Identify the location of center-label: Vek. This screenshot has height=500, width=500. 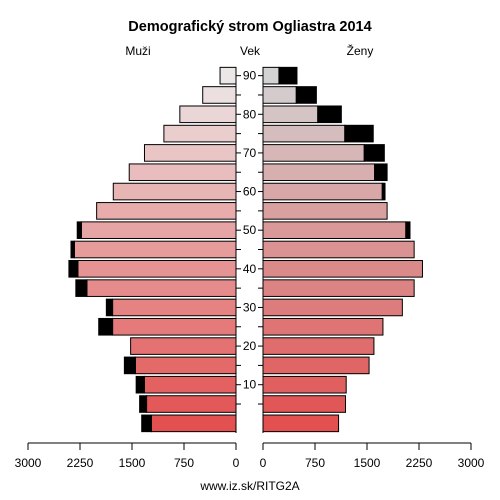
(250, 51).